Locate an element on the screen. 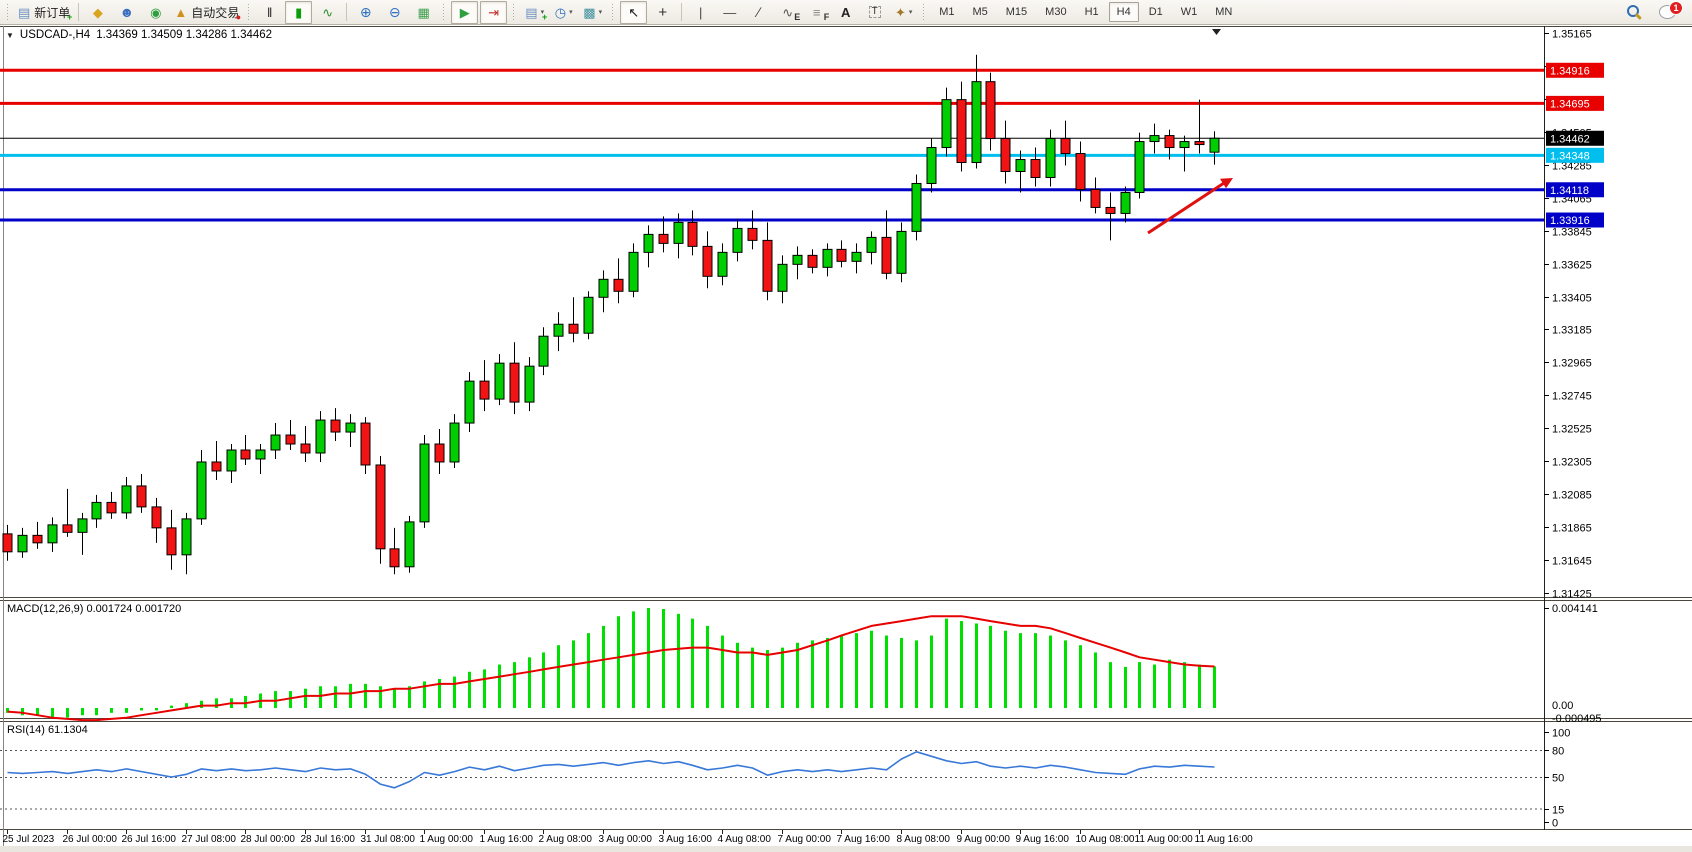 Image resolution: width=1692 pixels, height=852 pixels. autotrading-button: ▲ ● 自动交易 is located at coordinates (206, 12).